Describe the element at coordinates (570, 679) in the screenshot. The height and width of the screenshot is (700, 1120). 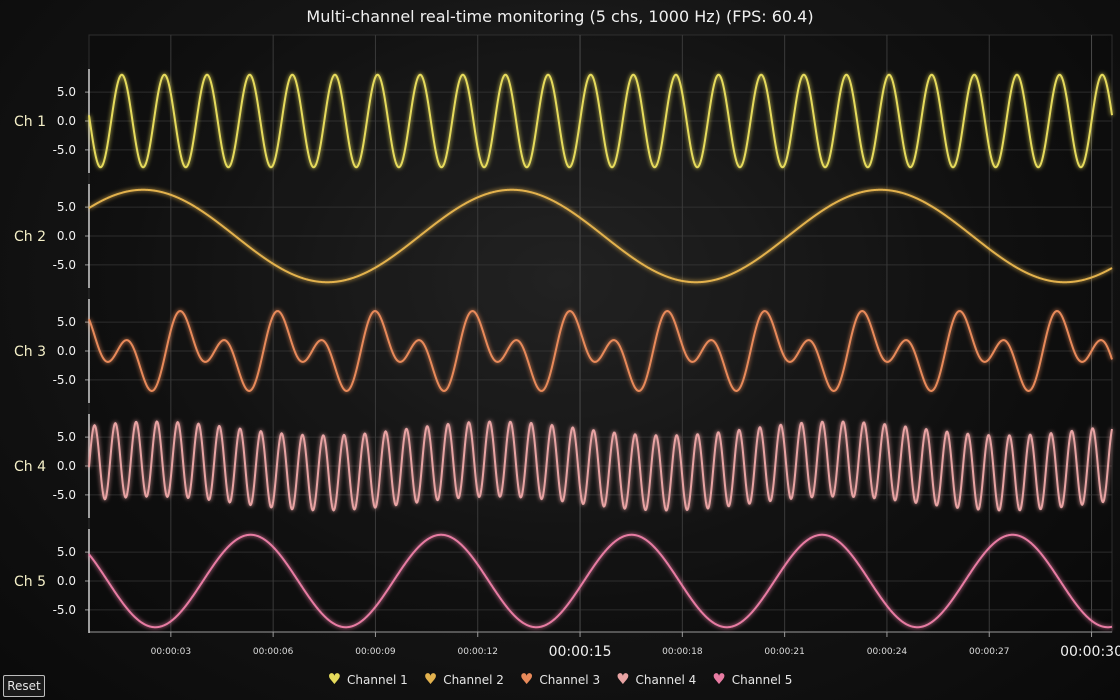
I see `legend-label: Channel 3` at that location.